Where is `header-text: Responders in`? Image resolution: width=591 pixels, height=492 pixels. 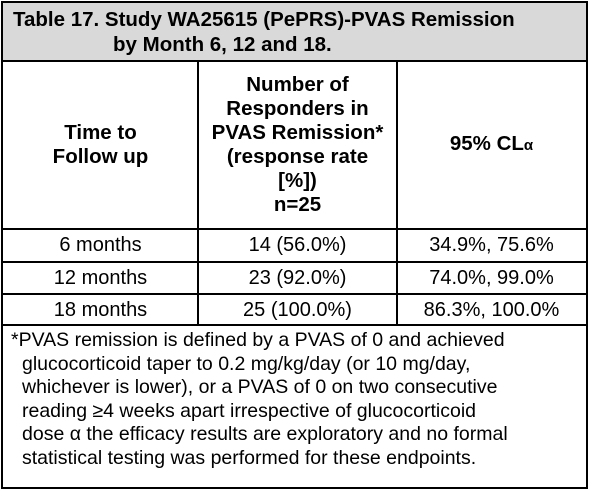
header-text: Responders in is located at coordinates (297, 108).